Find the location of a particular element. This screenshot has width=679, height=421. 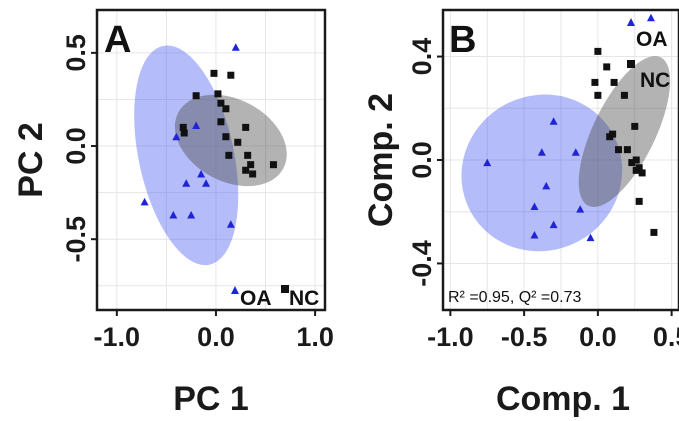

panel-b-x-axis-label: Comp. 1 is located at coordinates (563, 399).